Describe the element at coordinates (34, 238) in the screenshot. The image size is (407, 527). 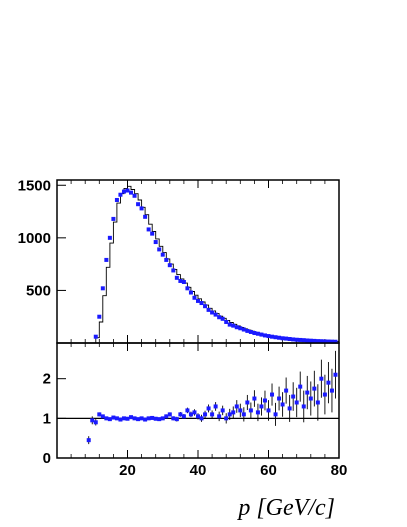
I see `y-tick-label: 1000` at that location.